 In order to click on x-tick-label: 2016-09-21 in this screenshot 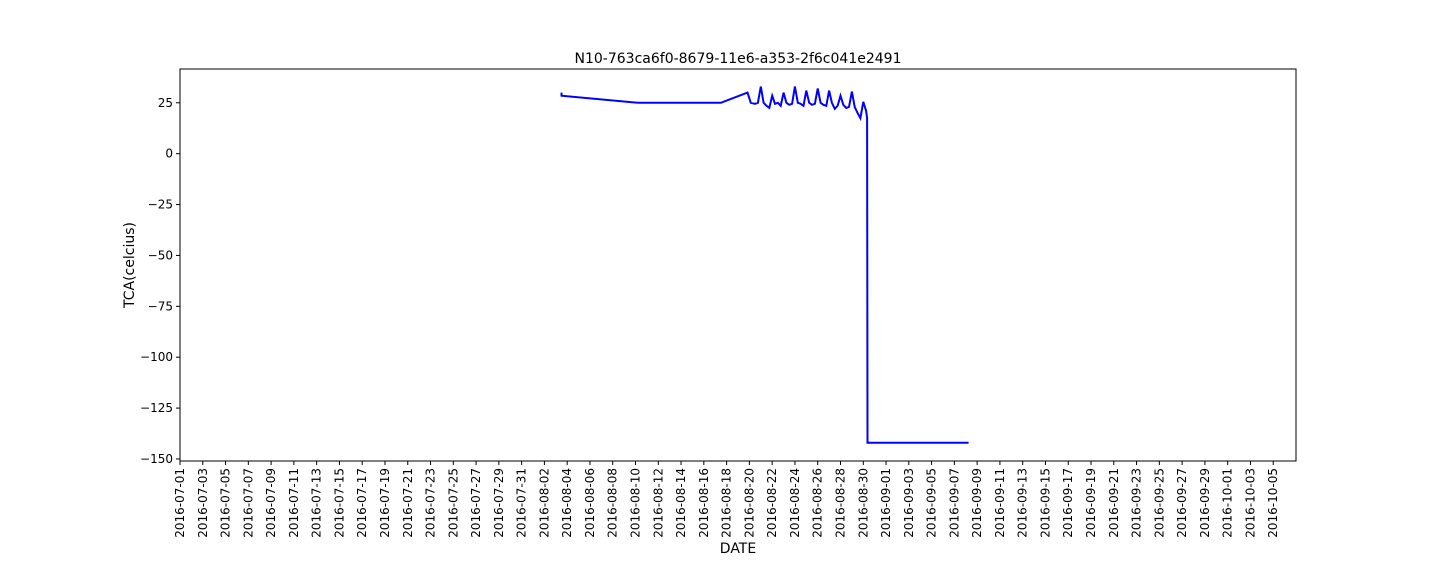, I will do `click(1114, 503)`.